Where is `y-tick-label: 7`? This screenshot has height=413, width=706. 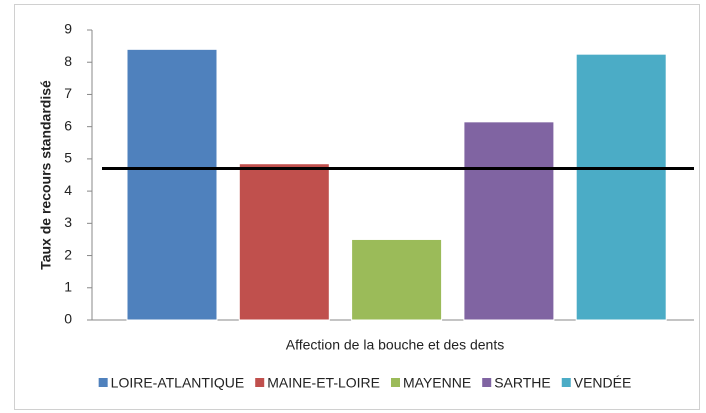
y-tick-label: 7 is located at coordinates (68, 93).